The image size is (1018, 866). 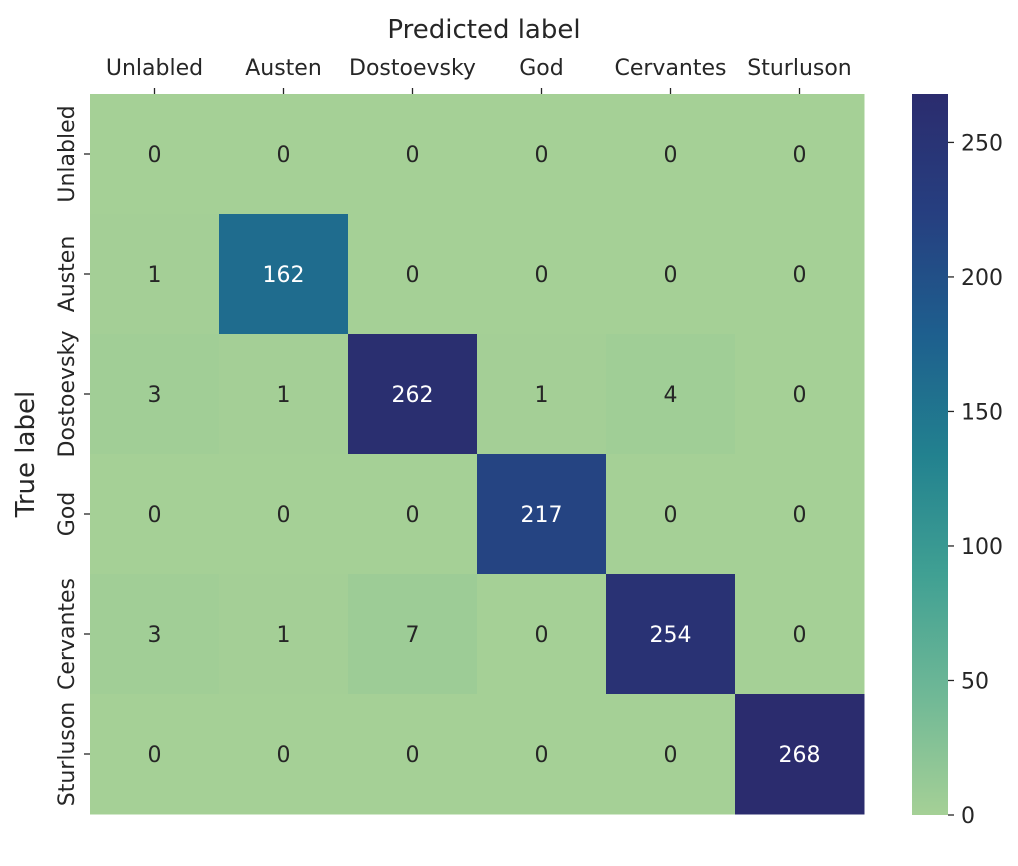 I want to click on cell-value-label: 217, so click(x=542, y=515).